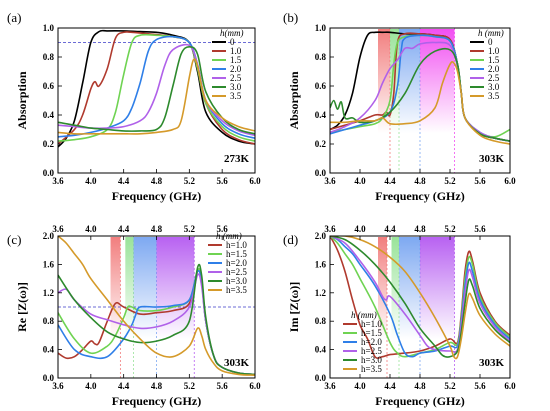 Image resolution: width=550 pixels, height=411 pixels. I want to click on legend-entry: 2.0, so click(236, 69).